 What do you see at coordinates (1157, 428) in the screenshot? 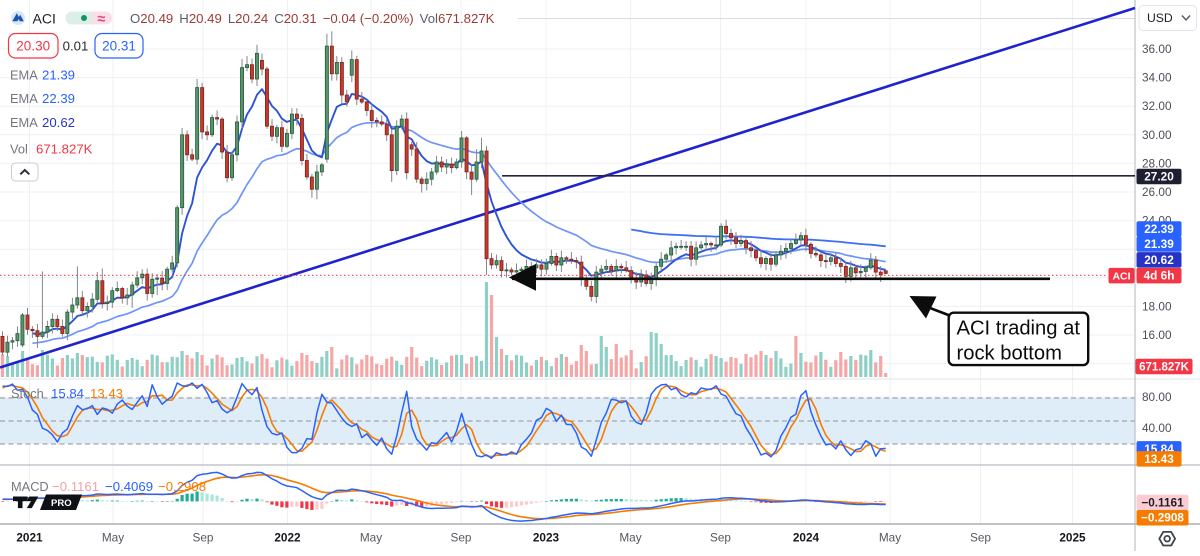
I see `svg-text: 40.00` at bounding box center [1157, 428].